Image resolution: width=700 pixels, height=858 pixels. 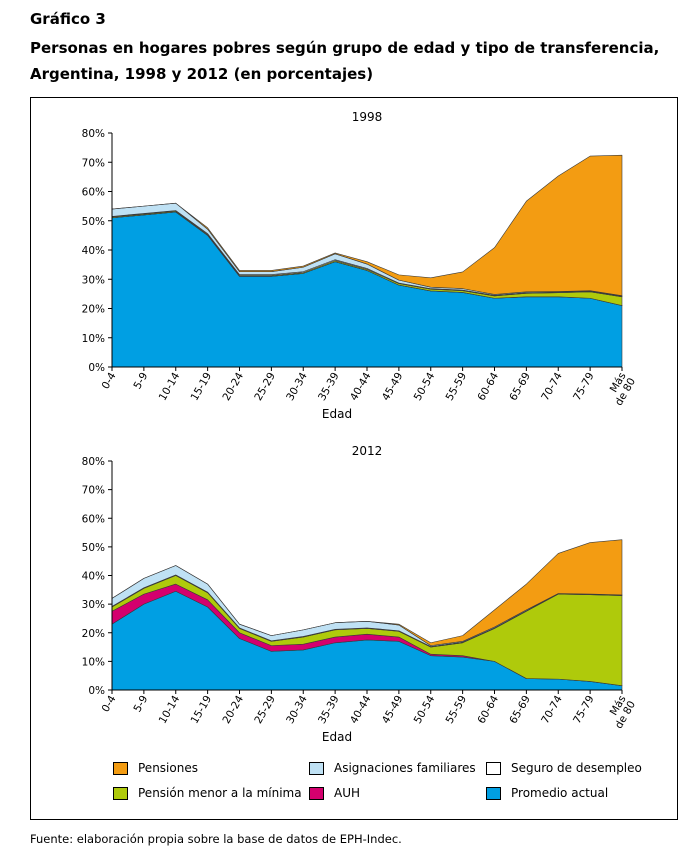 I want to click on legend-swatch-promedio, so click(x=493, y=793).